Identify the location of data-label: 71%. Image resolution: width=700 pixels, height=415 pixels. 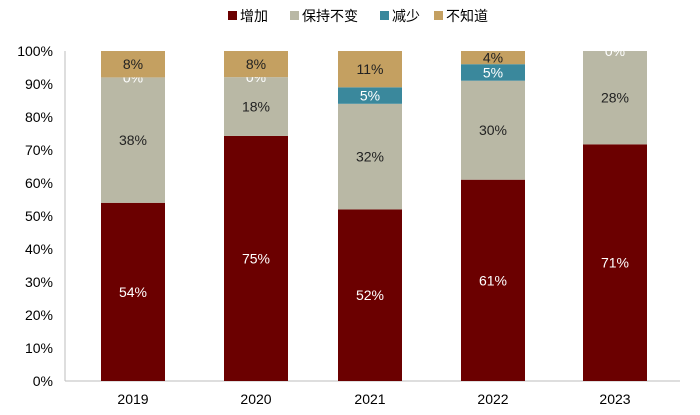
(615, 263).